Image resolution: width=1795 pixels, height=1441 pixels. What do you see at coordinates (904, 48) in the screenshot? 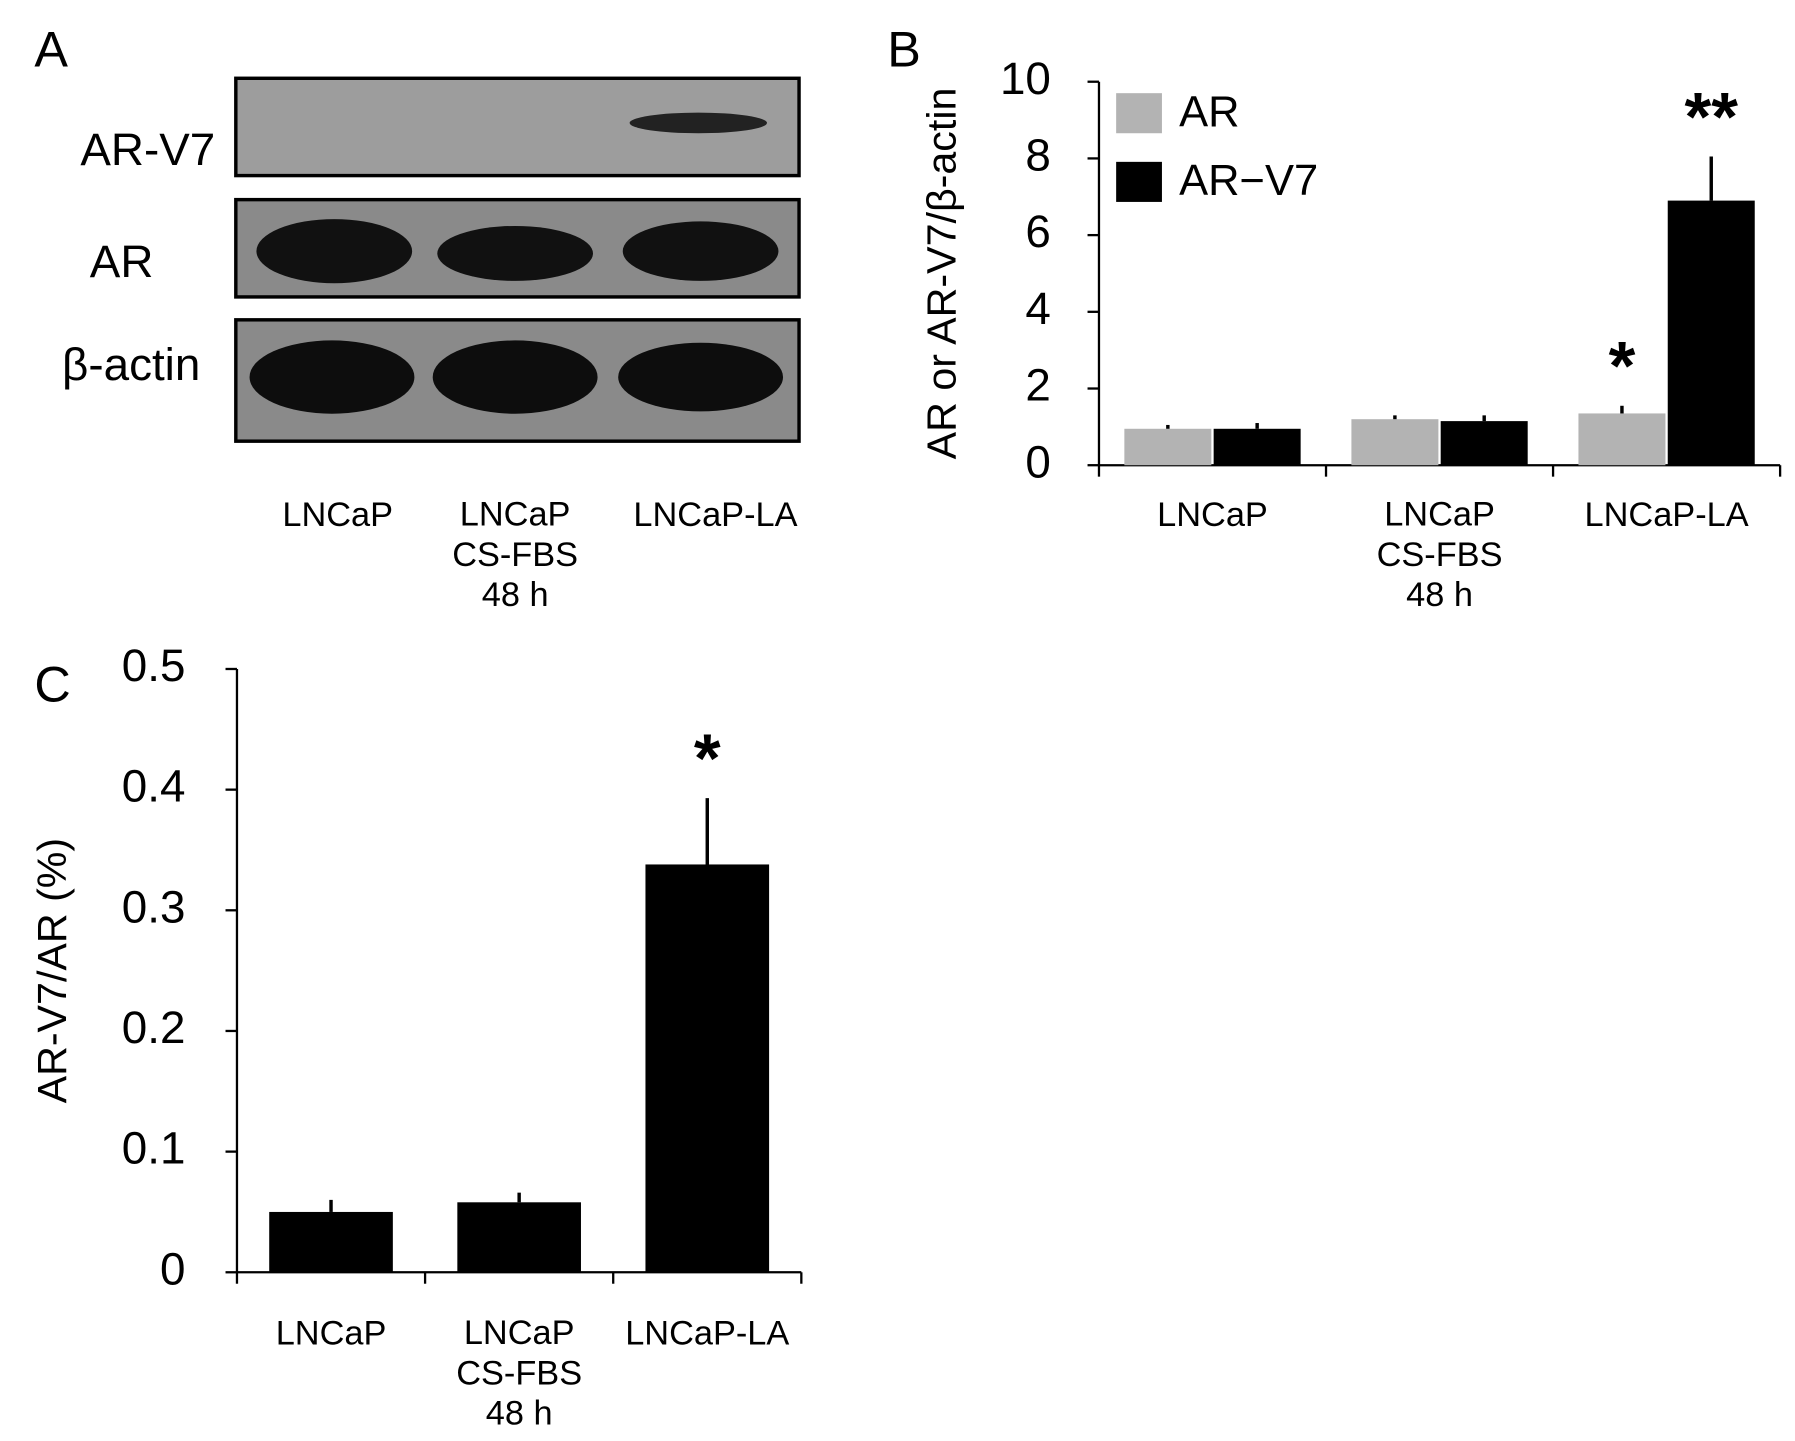
I see `panel-label: B` at bounding box center [904, 48].